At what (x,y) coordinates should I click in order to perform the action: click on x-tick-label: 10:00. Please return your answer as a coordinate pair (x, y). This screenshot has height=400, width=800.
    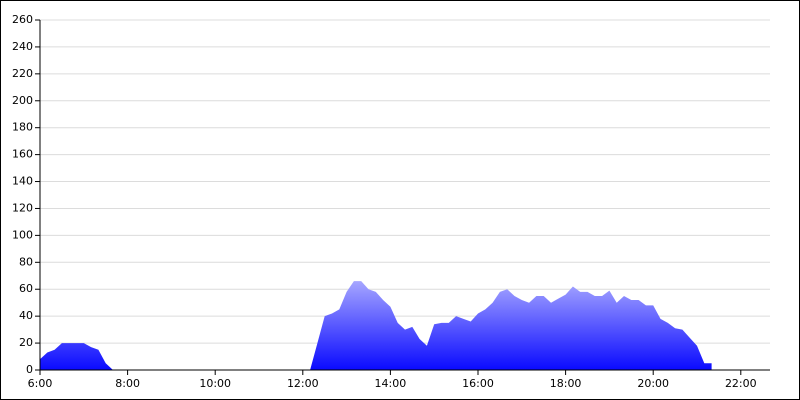
    Looking at the image, I should click on (215, 383).